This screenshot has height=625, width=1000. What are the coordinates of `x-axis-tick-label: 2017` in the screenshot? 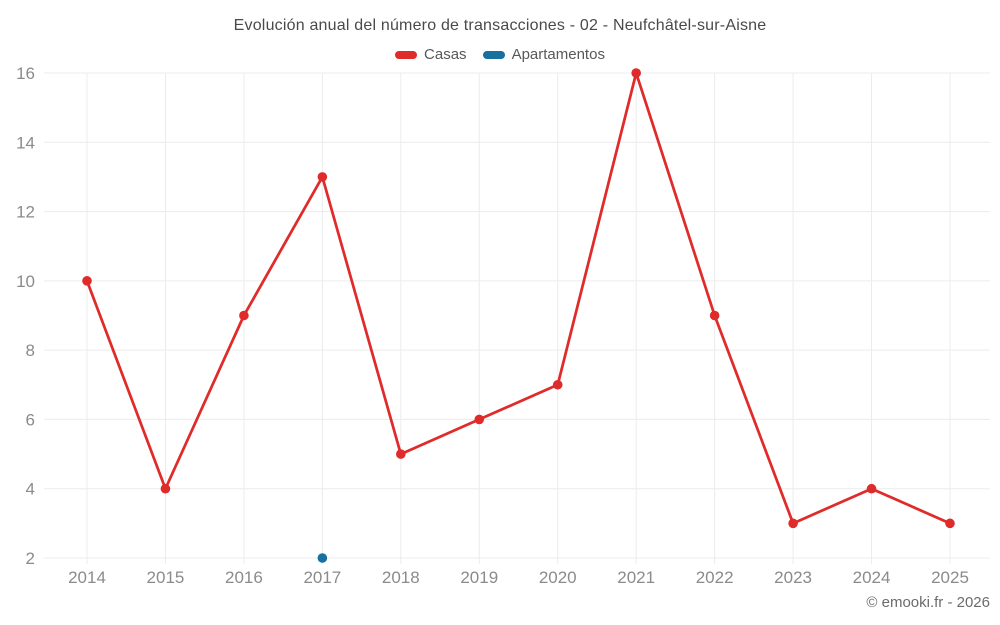 It's located at (322, 577).